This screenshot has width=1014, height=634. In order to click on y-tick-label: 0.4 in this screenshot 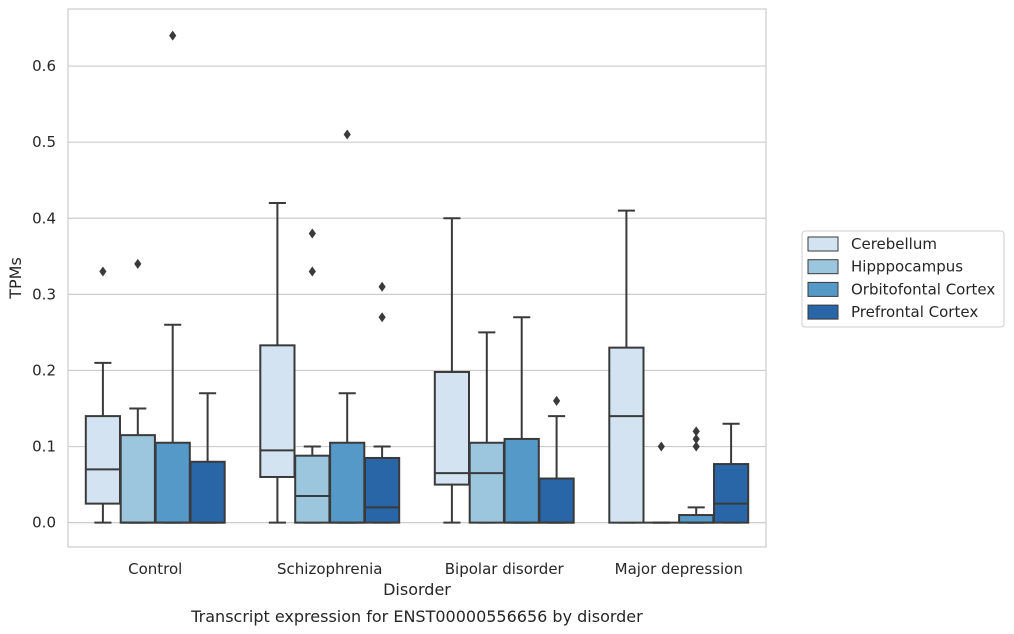, I will do `click(44, 218)`.